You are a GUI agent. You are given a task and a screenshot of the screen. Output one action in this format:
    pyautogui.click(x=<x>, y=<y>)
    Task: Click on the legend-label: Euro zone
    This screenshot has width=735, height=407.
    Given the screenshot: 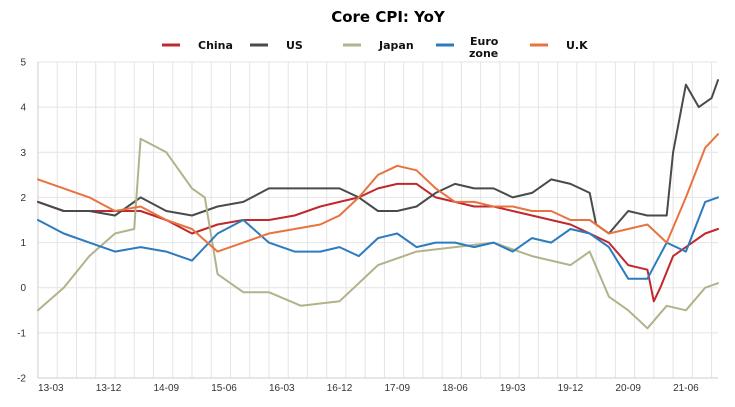 What is the action you would take?
    pyautogui.click(x=484, y=47)
    